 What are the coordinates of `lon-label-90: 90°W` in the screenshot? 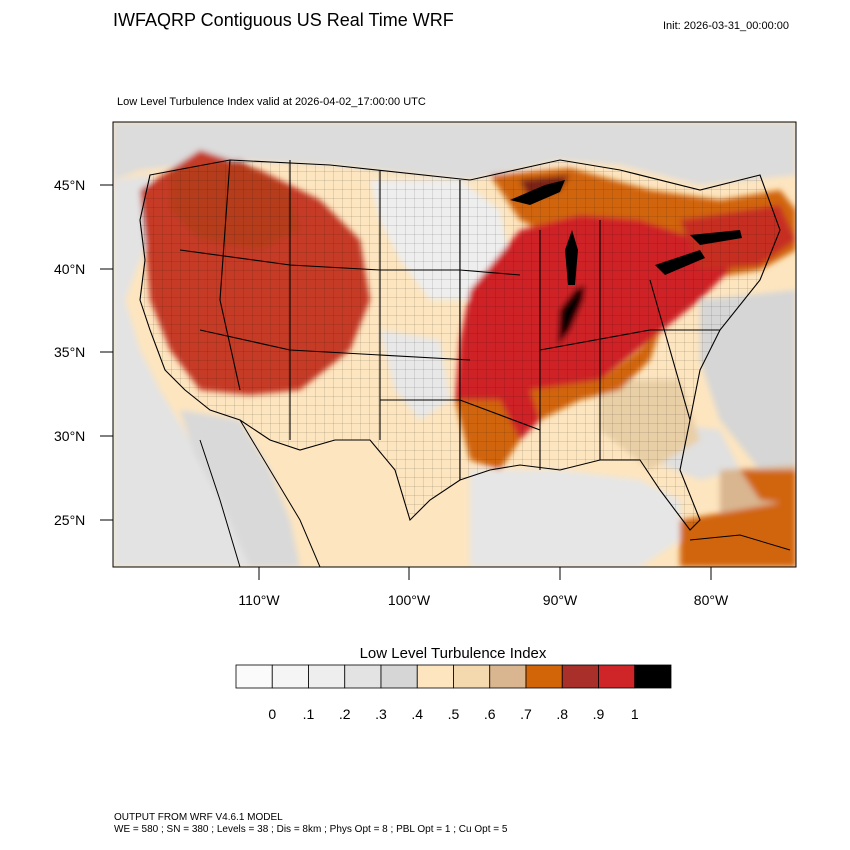 It's located at (560, 600).